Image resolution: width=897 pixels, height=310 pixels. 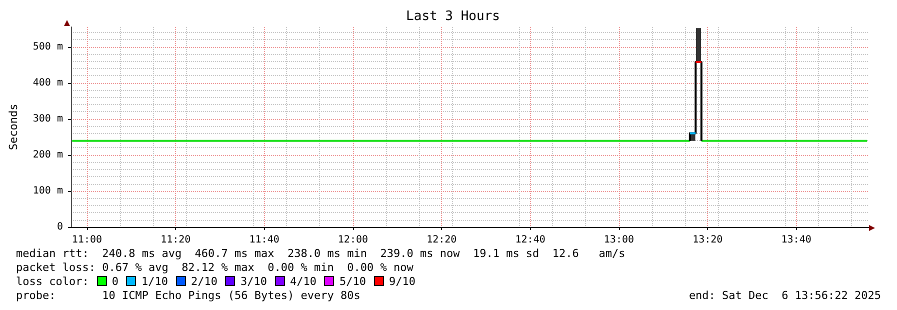 I want to click on text: 2/10, so click(x=204, y=281).